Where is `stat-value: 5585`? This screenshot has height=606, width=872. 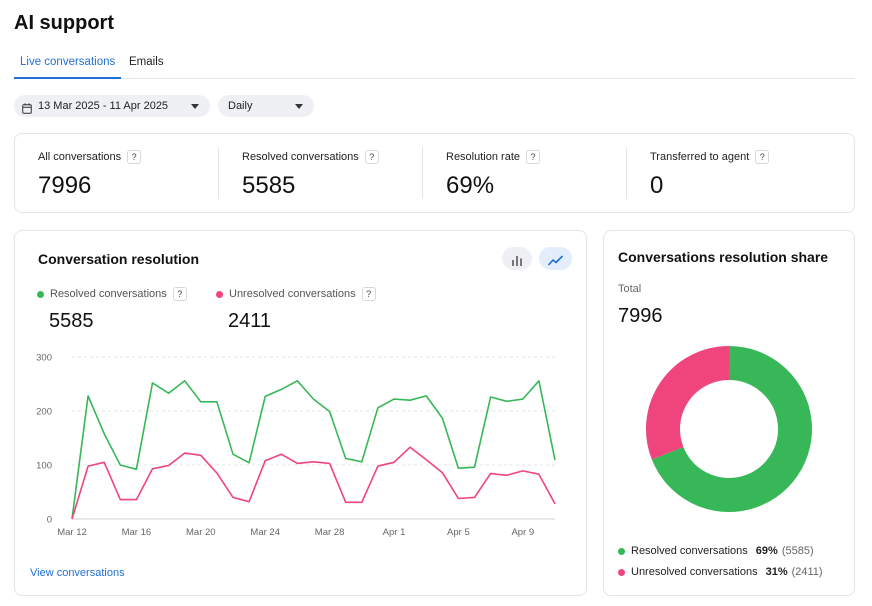
stat-value: 5585 is located at coordinates (269, 185).